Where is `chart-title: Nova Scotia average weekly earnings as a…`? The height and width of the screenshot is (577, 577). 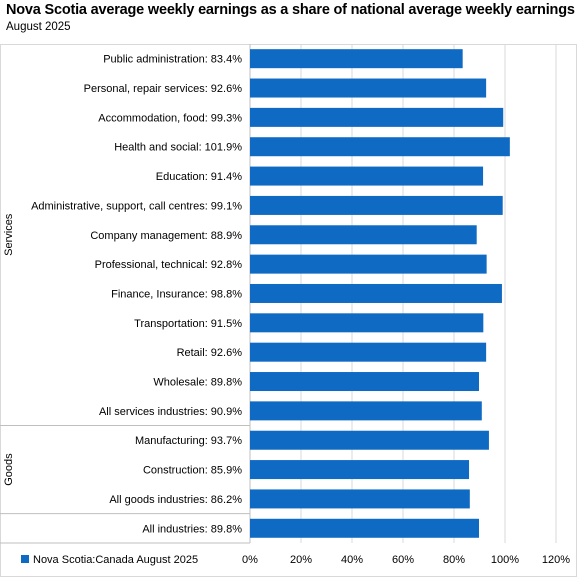
chart-title: Nova Scotia average weekly earnings as a… is located at coordinates (290, 10).